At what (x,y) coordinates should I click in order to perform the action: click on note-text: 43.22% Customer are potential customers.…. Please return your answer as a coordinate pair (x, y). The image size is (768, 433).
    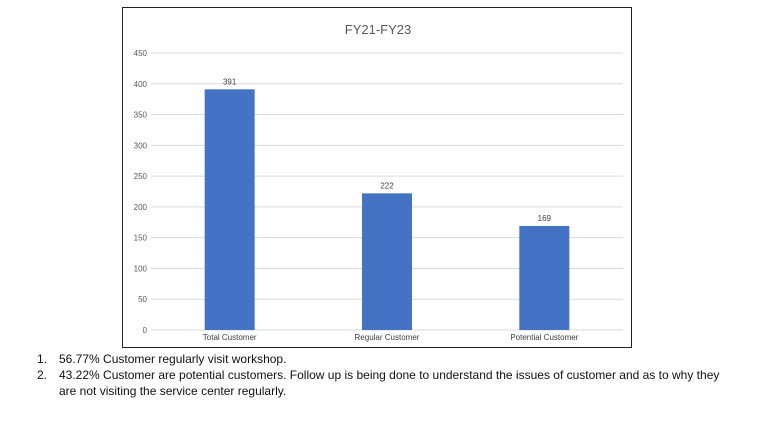
    Looking at the image, I should click on (389, 383).